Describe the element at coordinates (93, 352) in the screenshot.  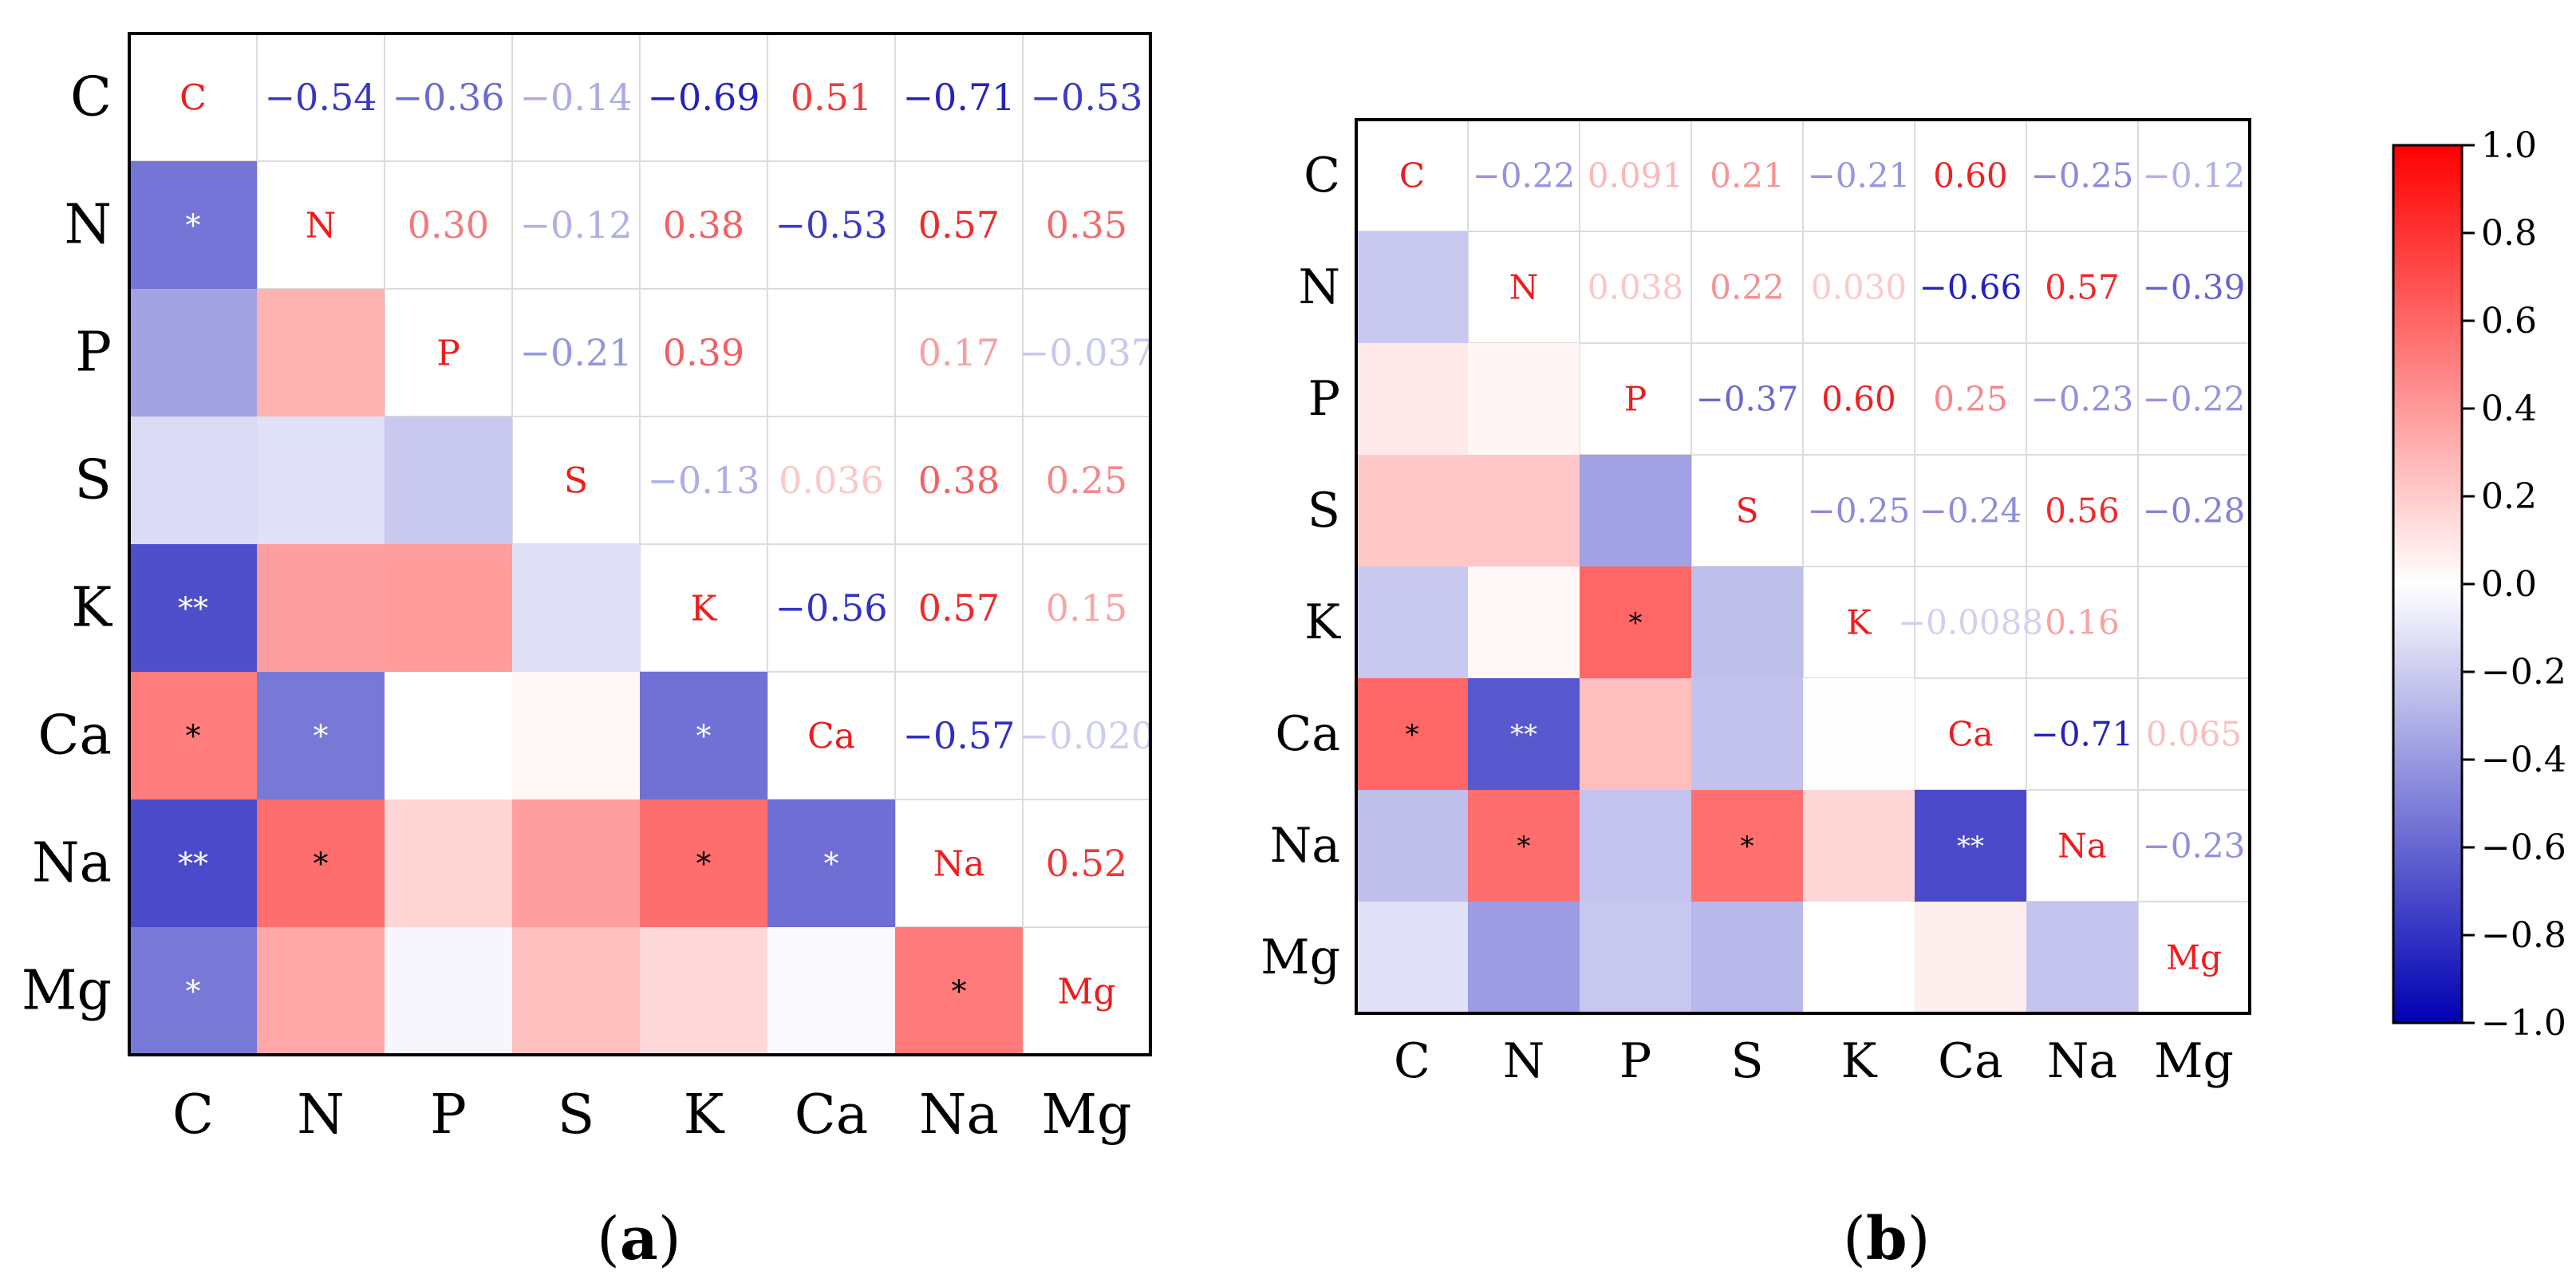
I see `row-label: P` at that location.